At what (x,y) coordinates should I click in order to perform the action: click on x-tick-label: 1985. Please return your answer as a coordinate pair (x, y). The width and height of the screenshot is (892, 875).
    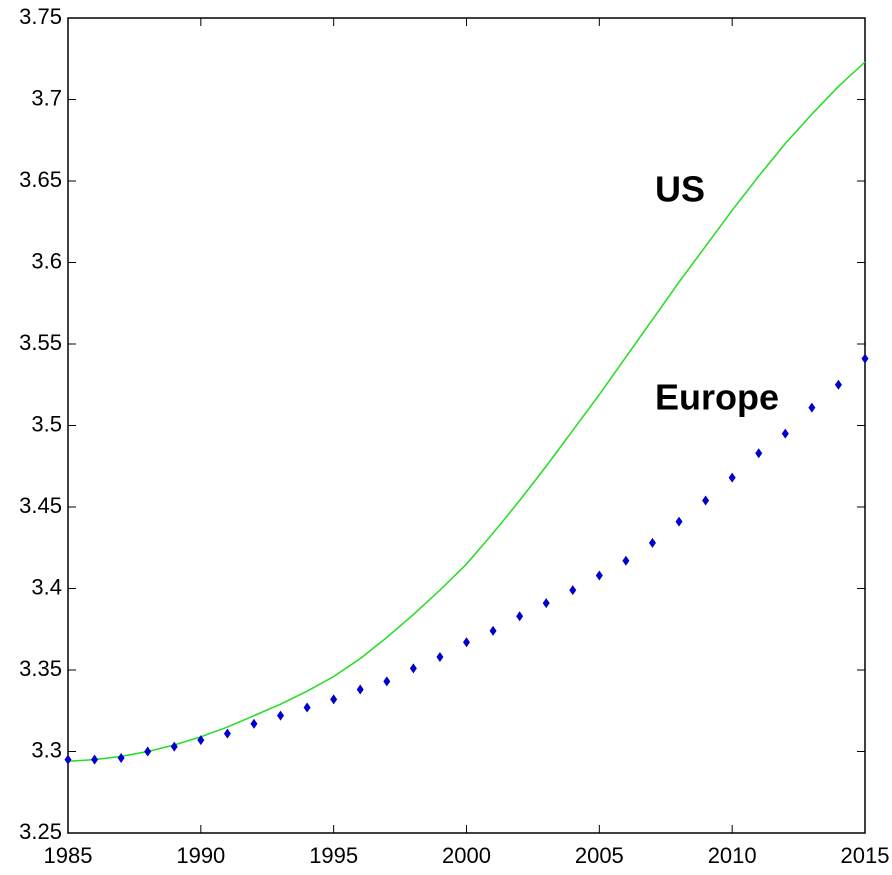
    Looking at the image, I should click on (68, 855).